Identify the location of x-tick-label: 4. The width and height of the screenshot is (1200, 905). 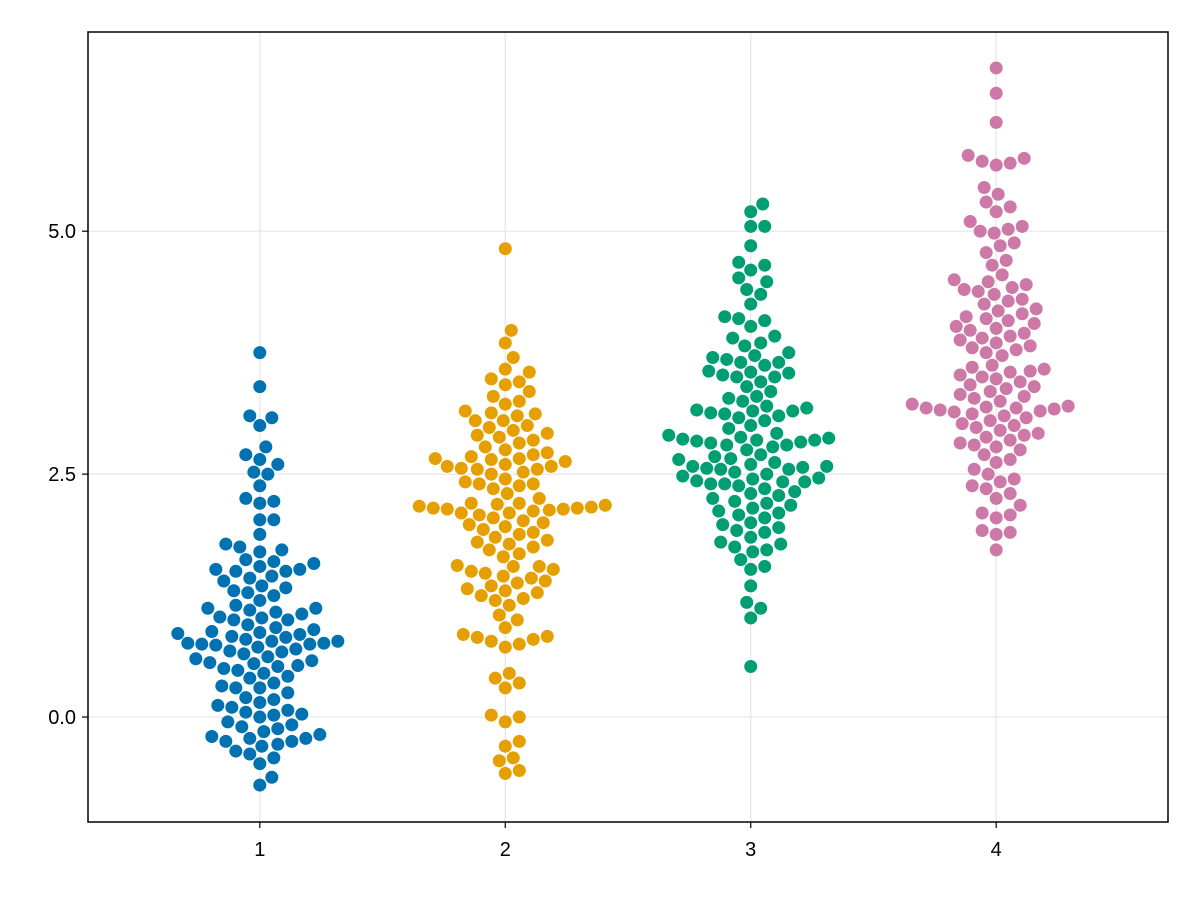
(996, 850).